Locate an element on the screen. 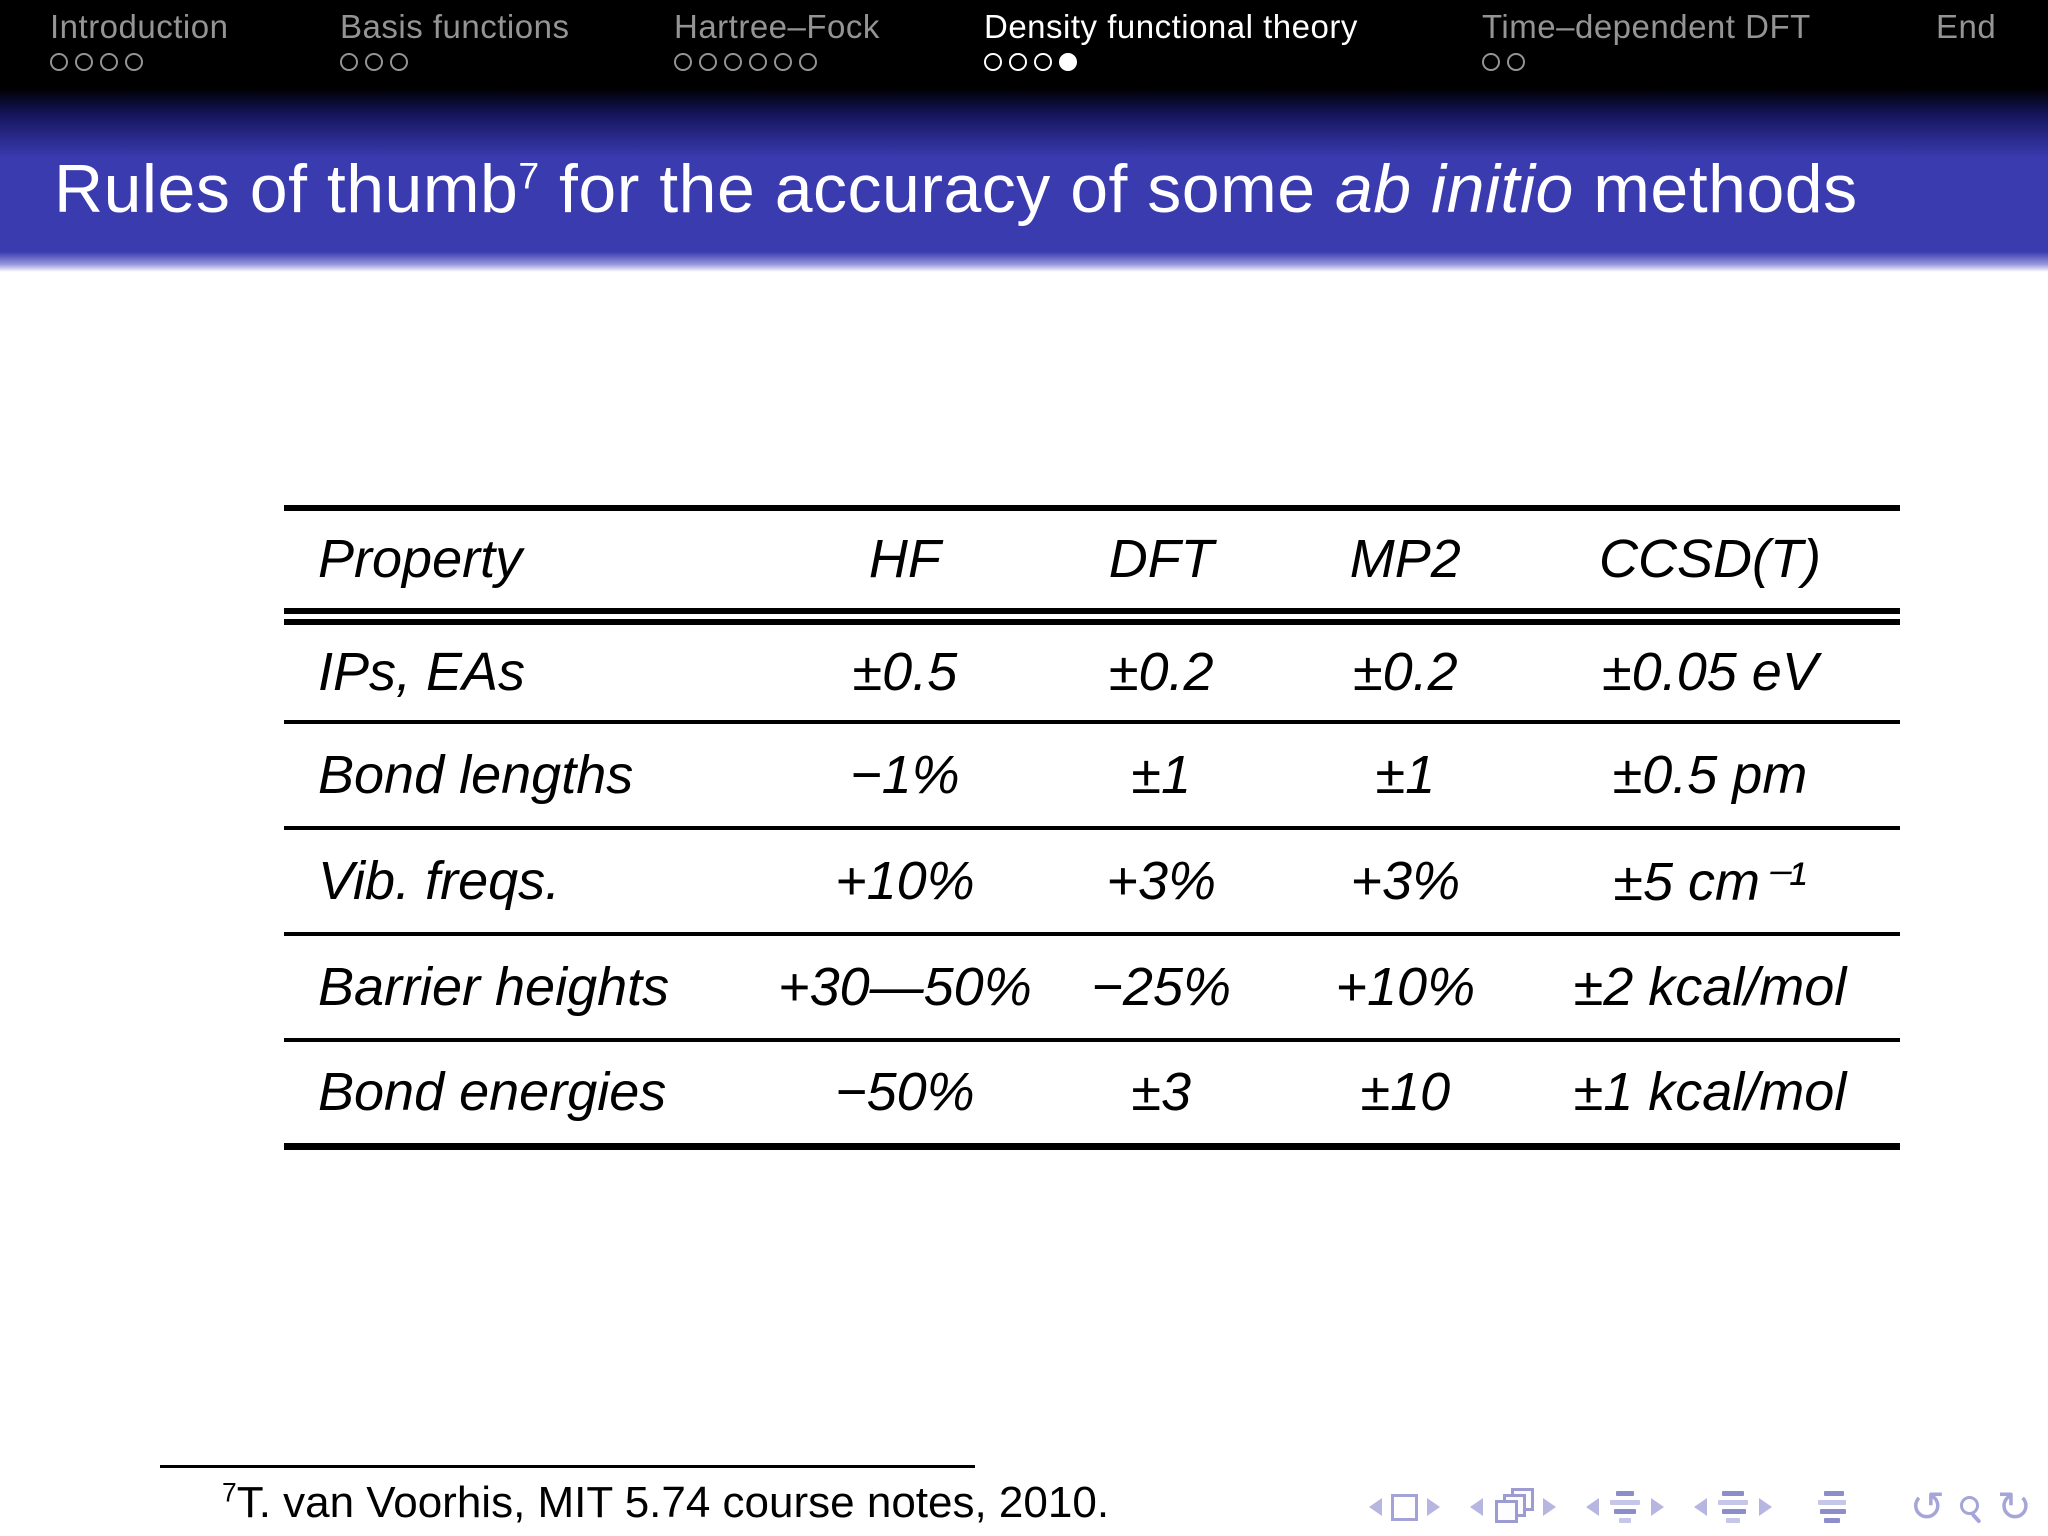 This screenshot has width=2048, height=1536. cell-ccsdt: ±2 kcal/mol is located at coordinates (1709, 988).